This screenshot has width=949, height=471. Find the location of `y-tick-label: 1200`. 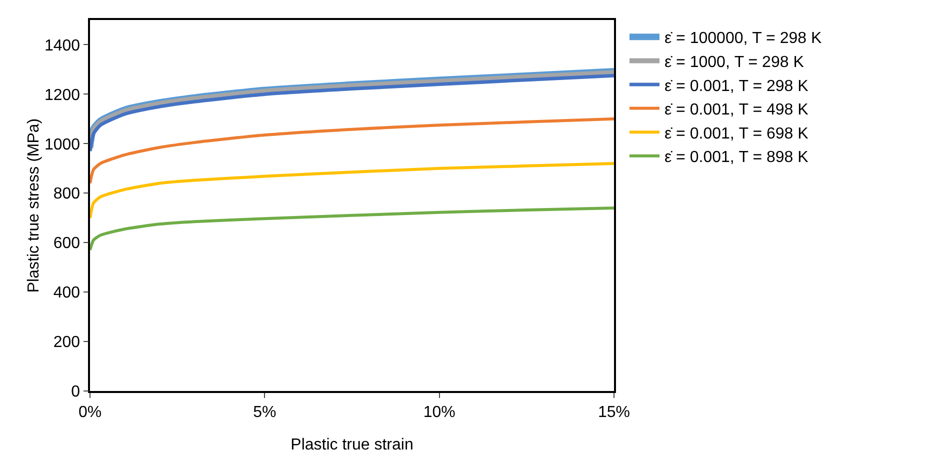

y-tick-label: 1200 is located at coordinates (62, 95).